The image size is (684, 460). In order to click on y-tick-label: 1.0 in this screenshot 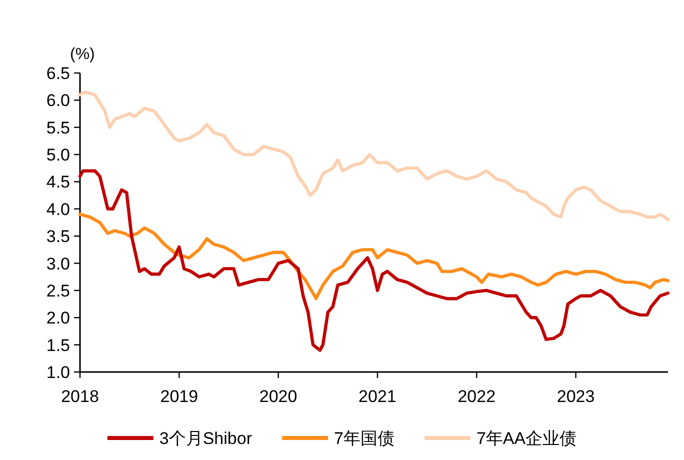, I will do `click(58, 372)`.